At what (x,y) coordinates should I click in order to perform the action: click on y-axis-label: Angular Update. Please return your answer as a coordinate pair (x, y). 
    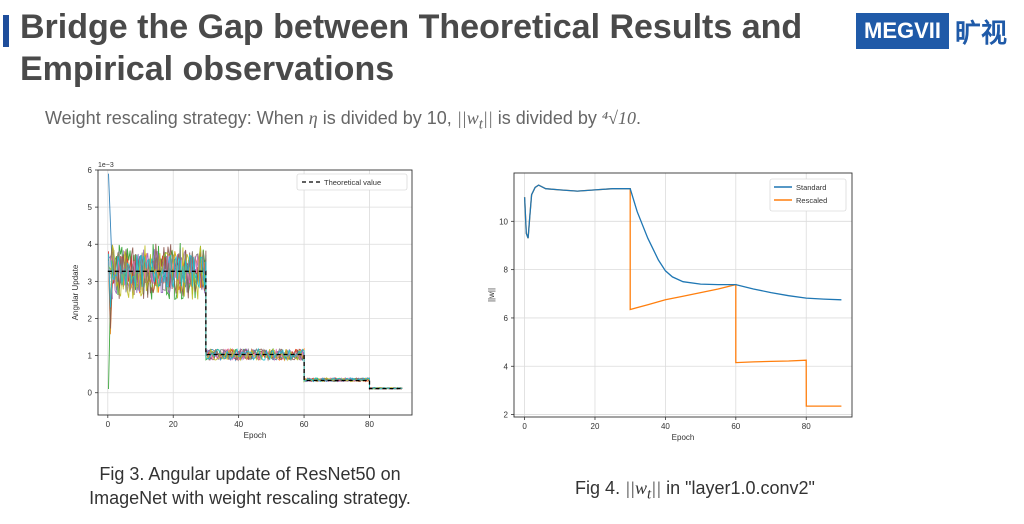
    Looking at the image, I should click on (75, 292).